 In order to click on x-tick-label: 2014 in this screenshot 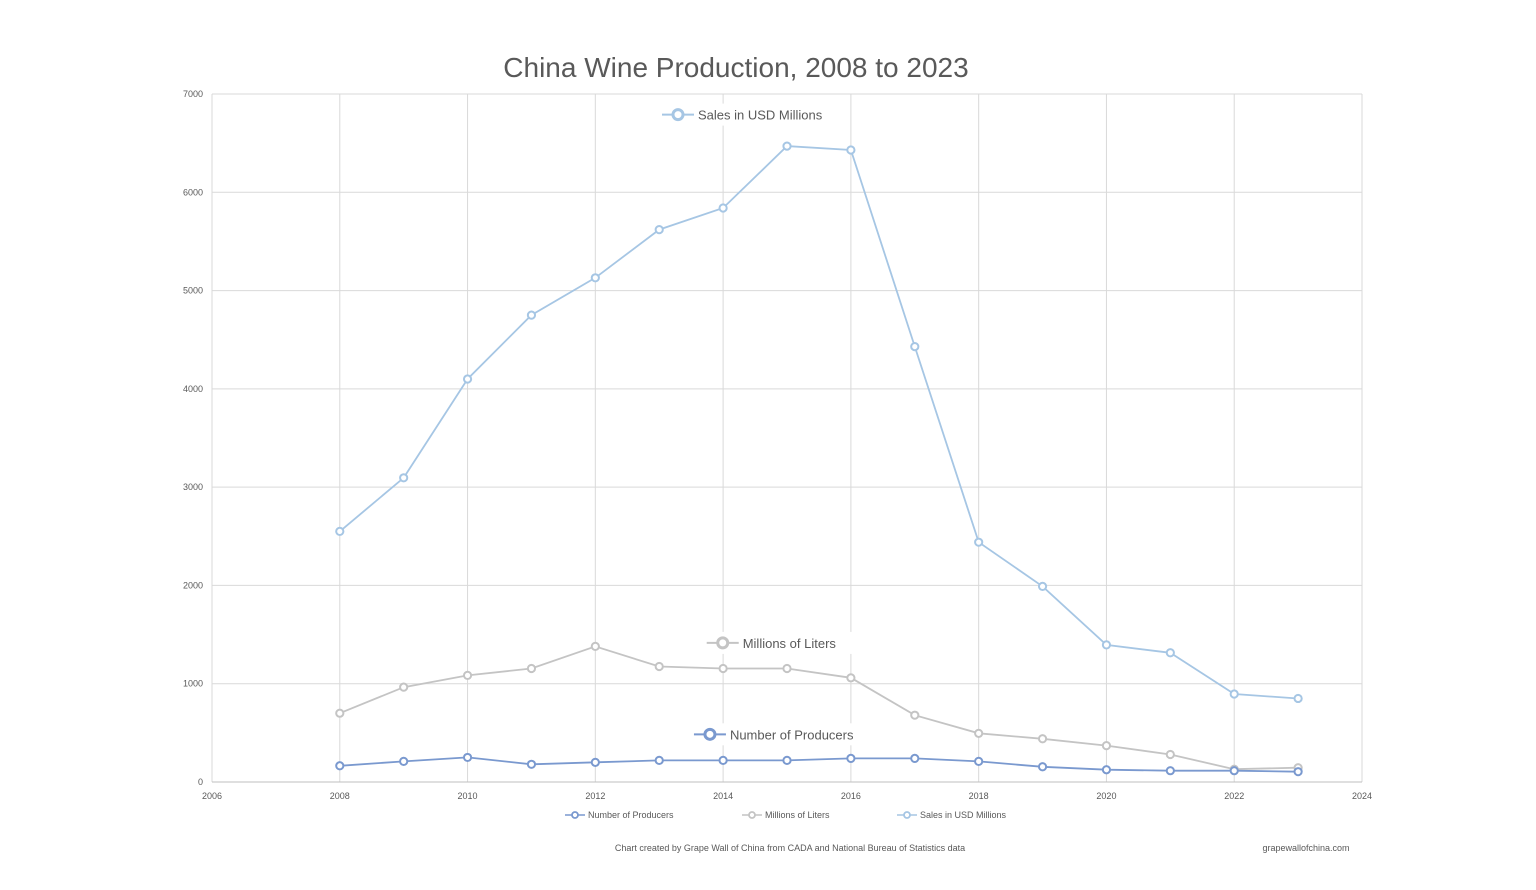, I will do `click(723, 796)`.